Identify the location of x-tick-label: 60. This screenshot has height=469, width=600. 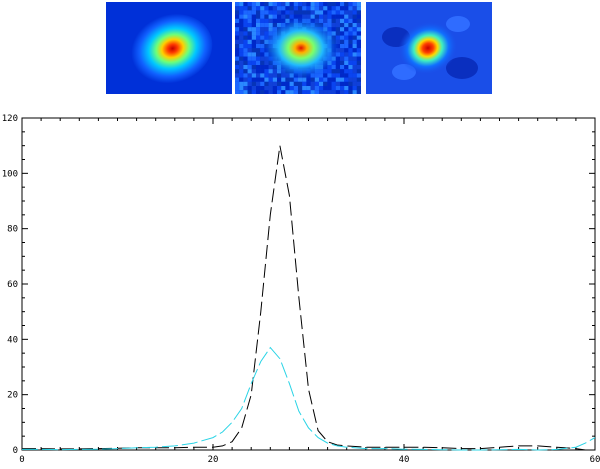
(595, 460).